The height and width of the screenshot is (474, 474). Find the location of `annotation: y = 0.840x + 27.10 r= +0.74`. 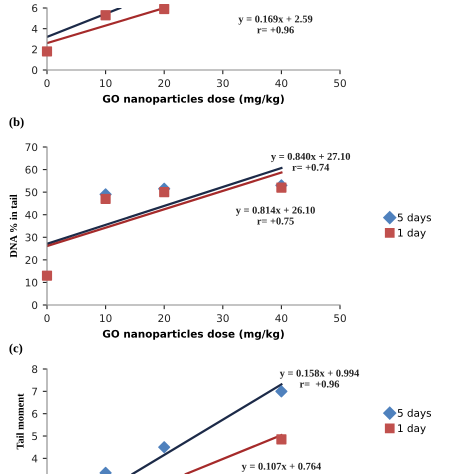

annotation: y = 0.840x + 27.10 r= +0.74 is located at coordinates (310, 161).